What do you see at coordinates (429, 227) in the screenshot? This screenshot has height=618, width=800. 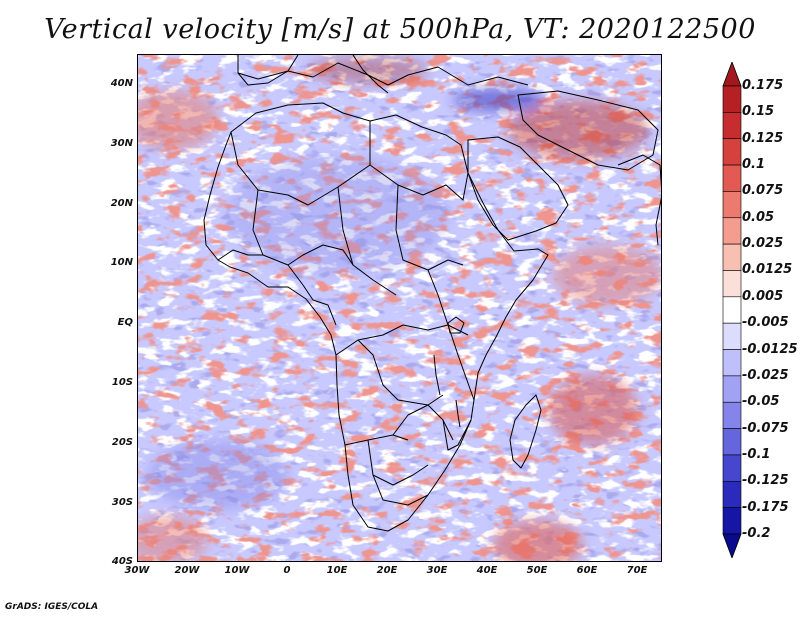 I see `sudan-border` at bounding box center [429, 227].